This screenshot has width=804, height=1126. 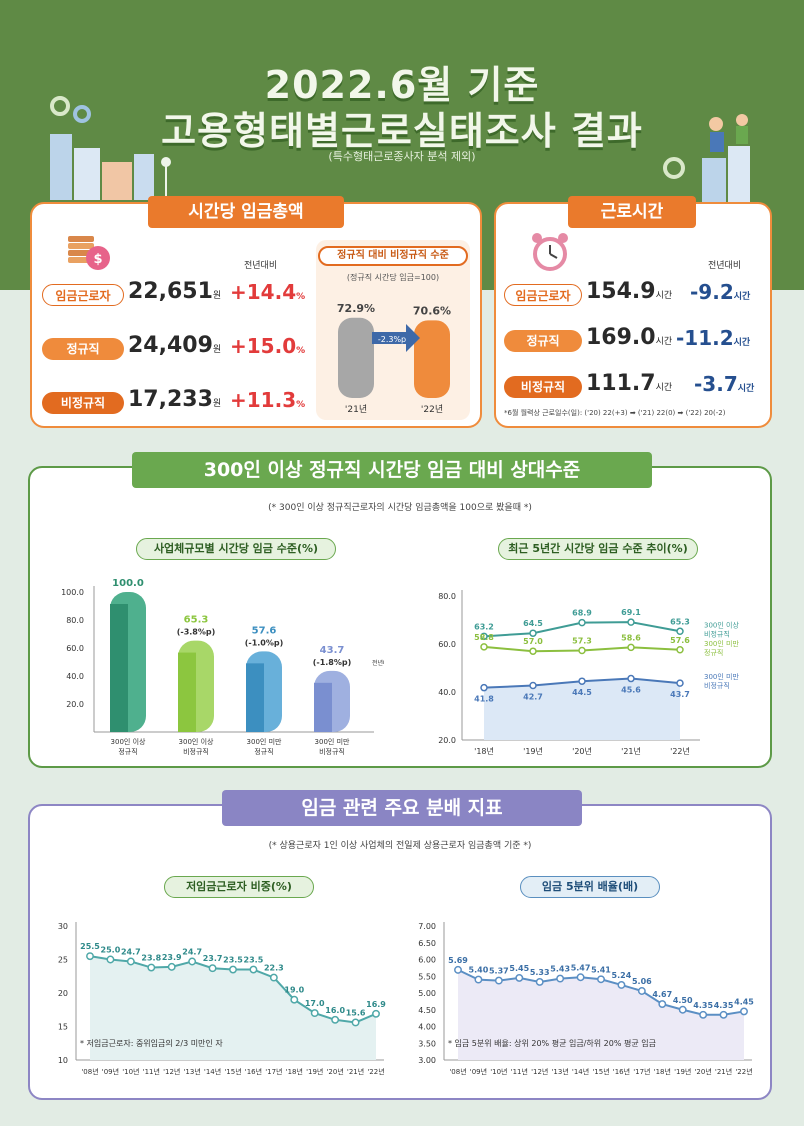 What do you see at coordinates (590, 887) in the screenshot?
I see `quintile-chart-title: 임금 5분위 배율(배)` at bounding box center [590, 887].